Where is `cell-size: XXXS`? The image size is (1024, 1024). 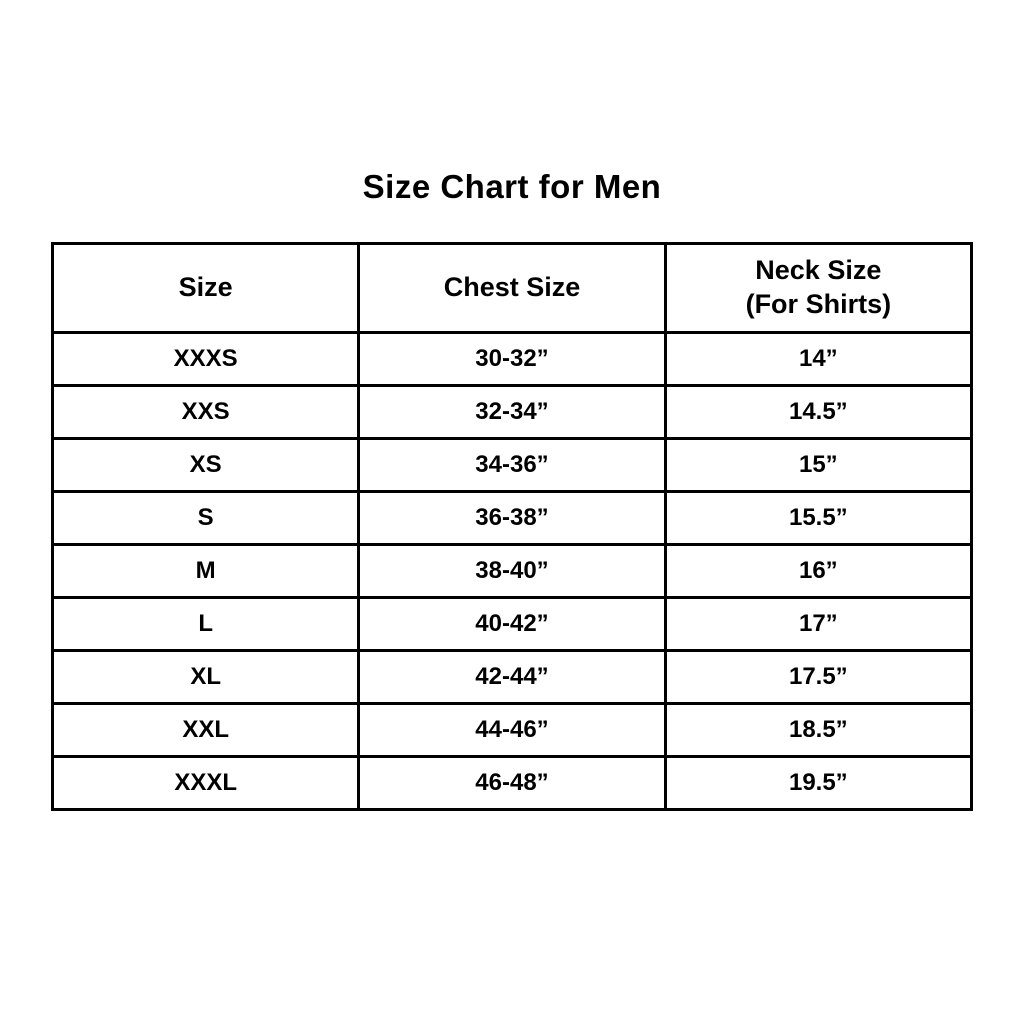 cell-size: XXXS is located at coordinates (205, 359).